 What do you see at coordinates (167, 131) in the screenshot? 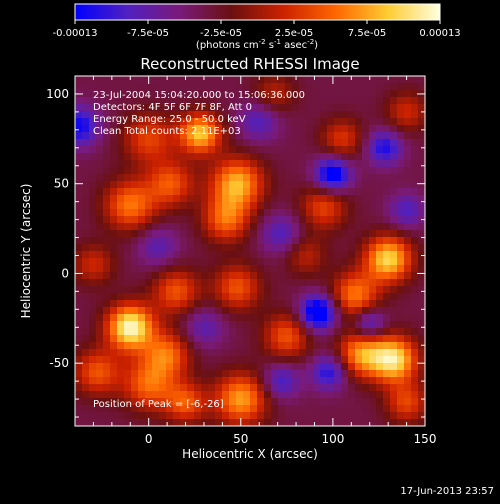
I see `info-line-4: Clean Total counts: 2.11E+03` at bounding box center [167, 131].